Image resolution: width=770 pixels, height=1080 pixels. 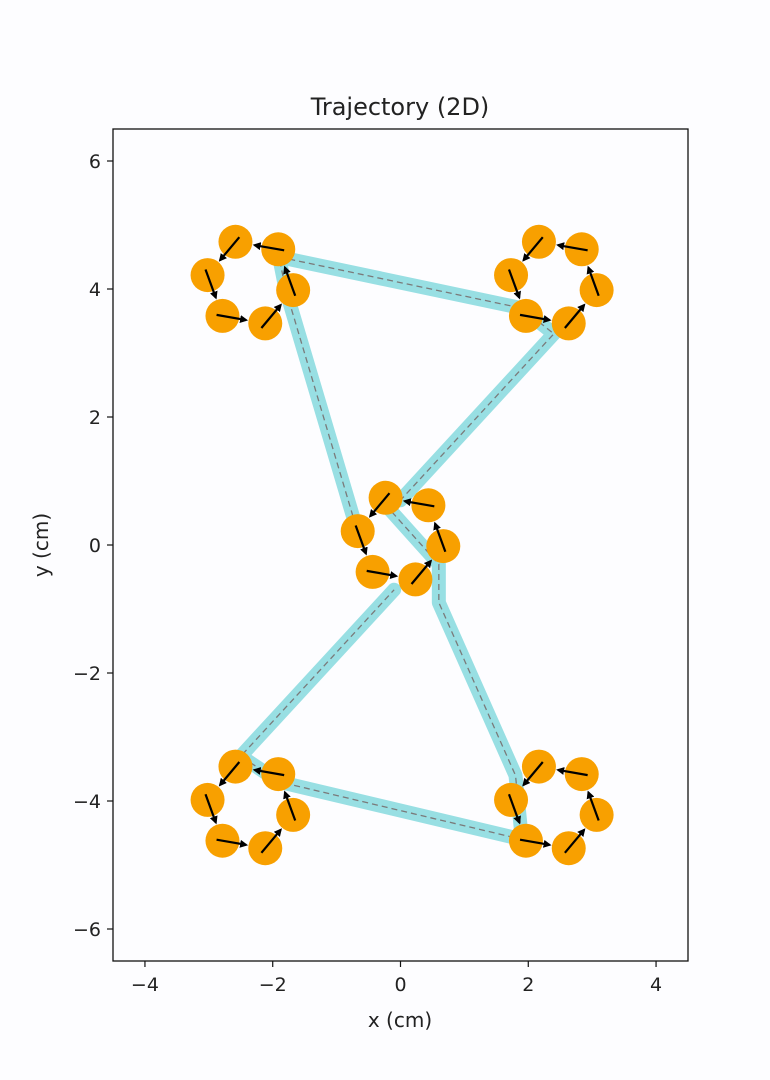 What do you see at coordinates (145, 985) in the screenshot?
I see `x-tick-label: −4` at bounding box center [145, 985].